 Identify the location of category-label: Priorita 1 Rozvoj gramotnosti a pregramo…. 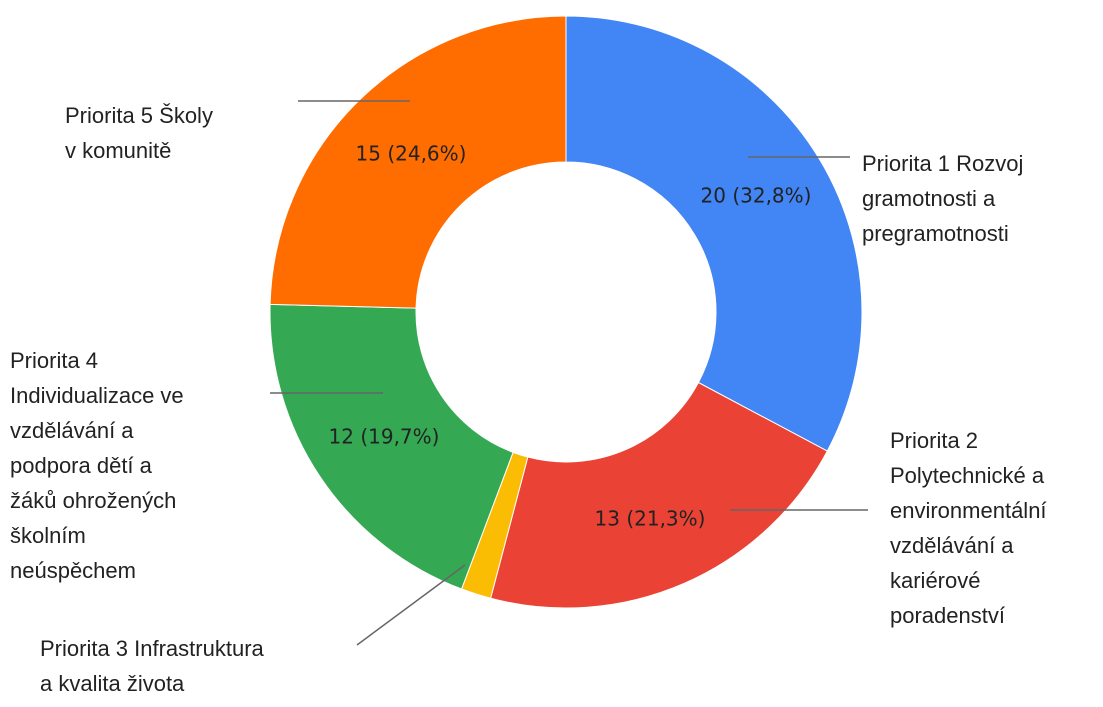
(943, 198).